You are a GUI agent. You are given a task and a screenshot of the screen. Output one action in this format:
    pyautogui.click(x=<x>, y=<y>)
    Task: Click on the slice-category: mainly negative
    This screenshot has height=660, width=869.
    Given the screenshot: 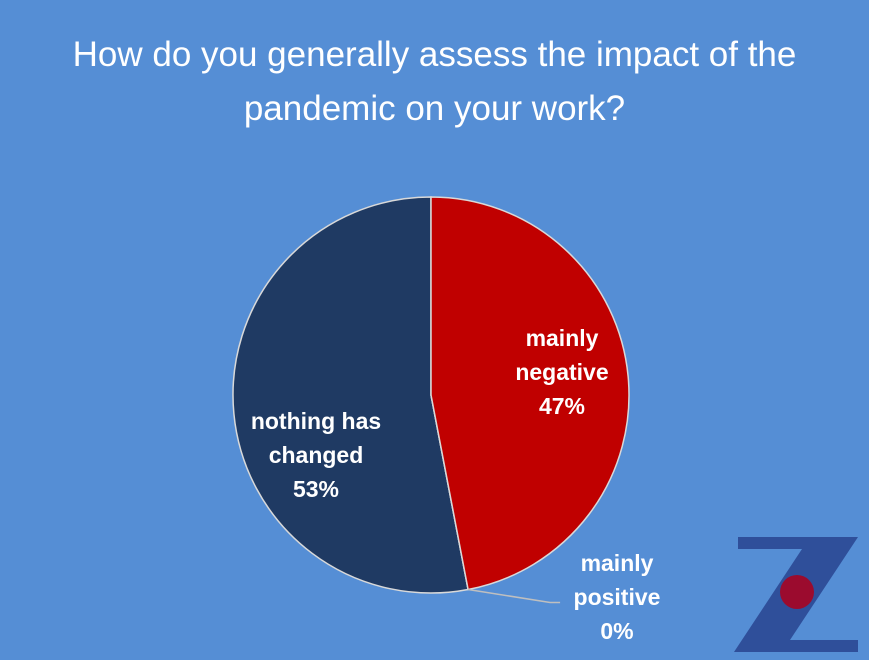 What is the action you would take?
    pyautogui.click(x=562, y=355)
    